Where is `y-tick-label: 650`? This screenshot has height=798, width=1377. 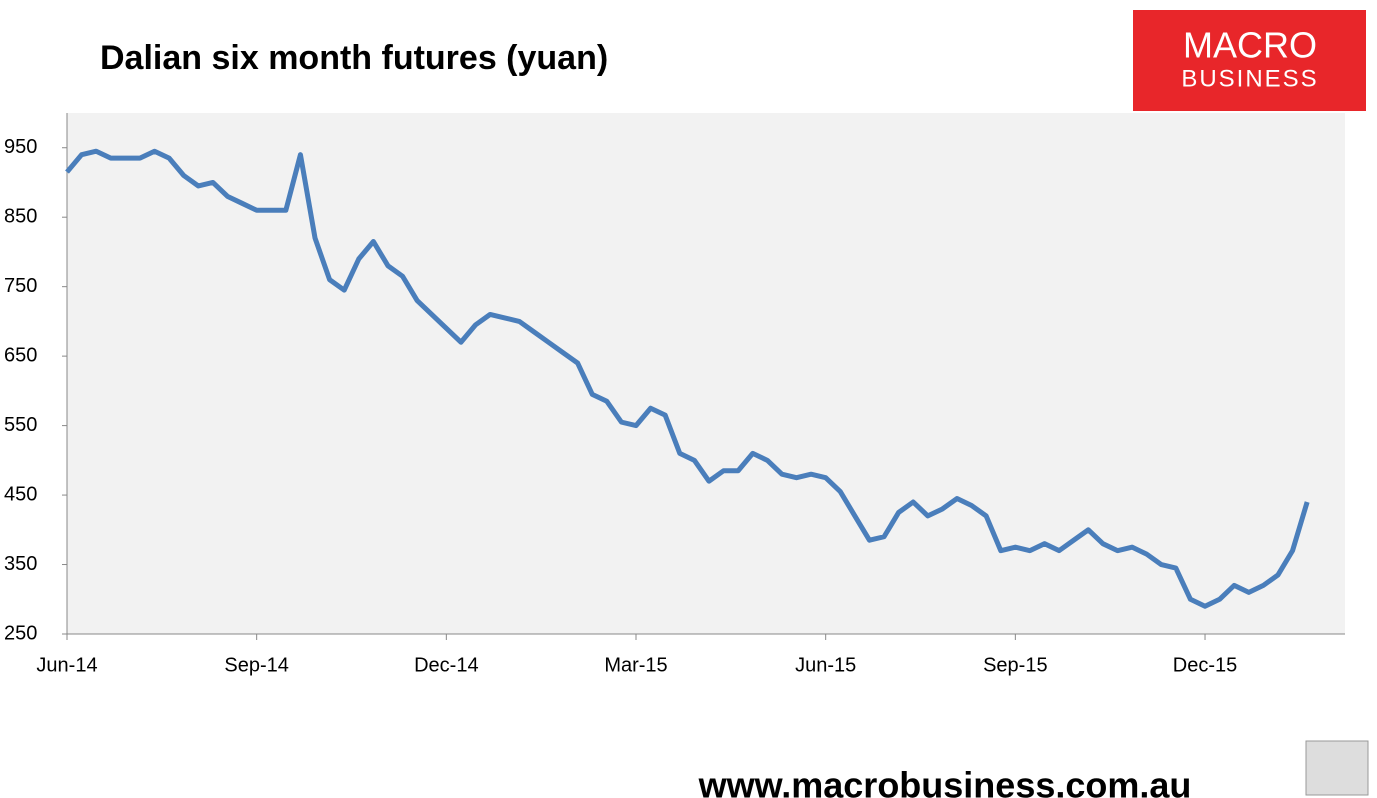 y-tick-label: 650 is located at coordinates (20, 355).